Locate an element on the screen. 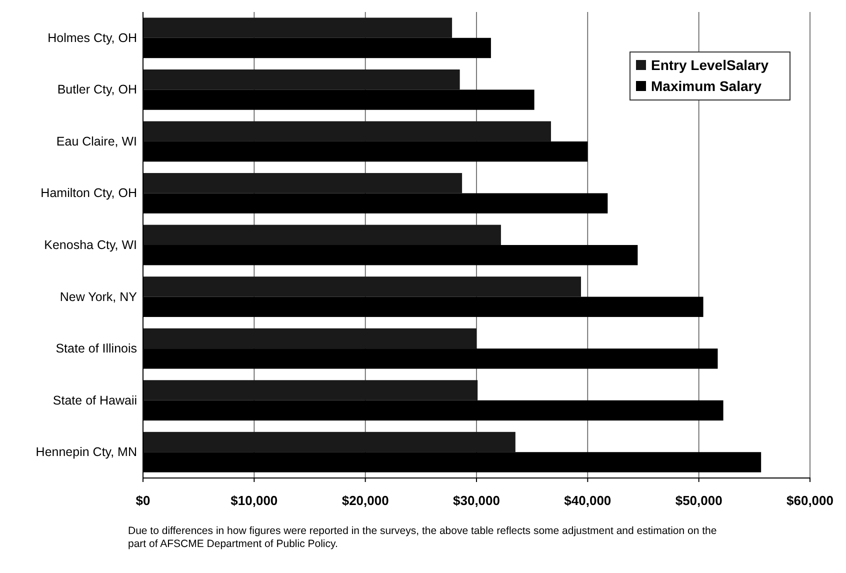 The height and width of the screenshot is (573, 846). y-tick-label: Hamilton Cty, OH is located at coordinates (88, 193).